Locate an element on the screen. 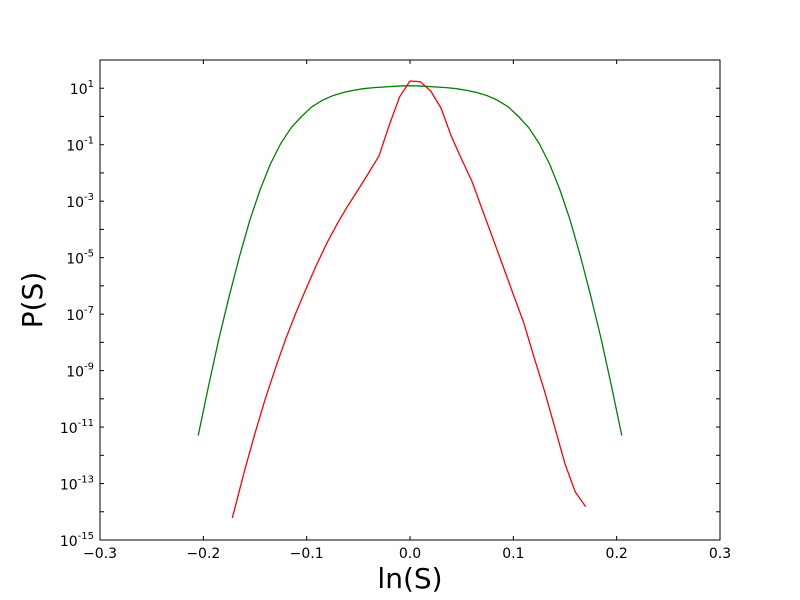 The image size is (800, 600). y-tick-label: 10⁻¹⁵ is located at coordinates (77, 540).